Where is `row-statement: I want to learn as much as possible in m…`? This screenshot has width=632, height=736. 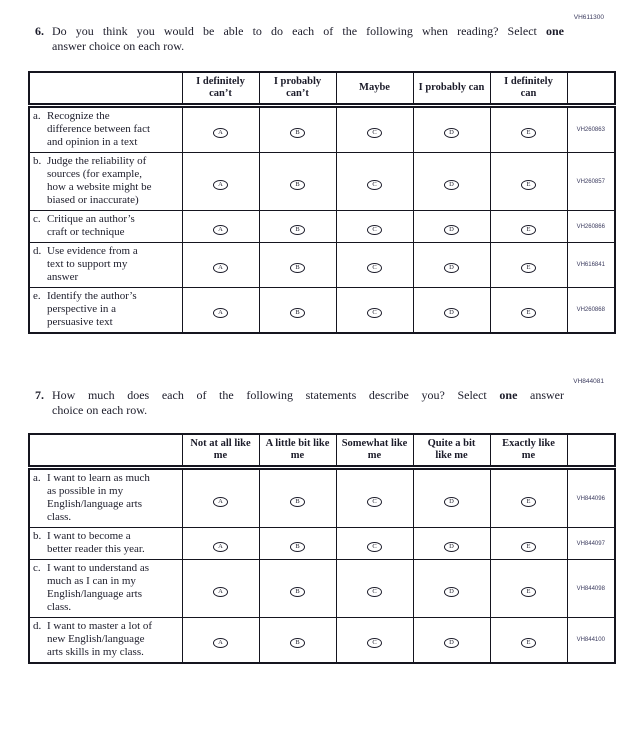 row-statement: I want to learn as much as possible in m… is located at coordinates (98, 497).